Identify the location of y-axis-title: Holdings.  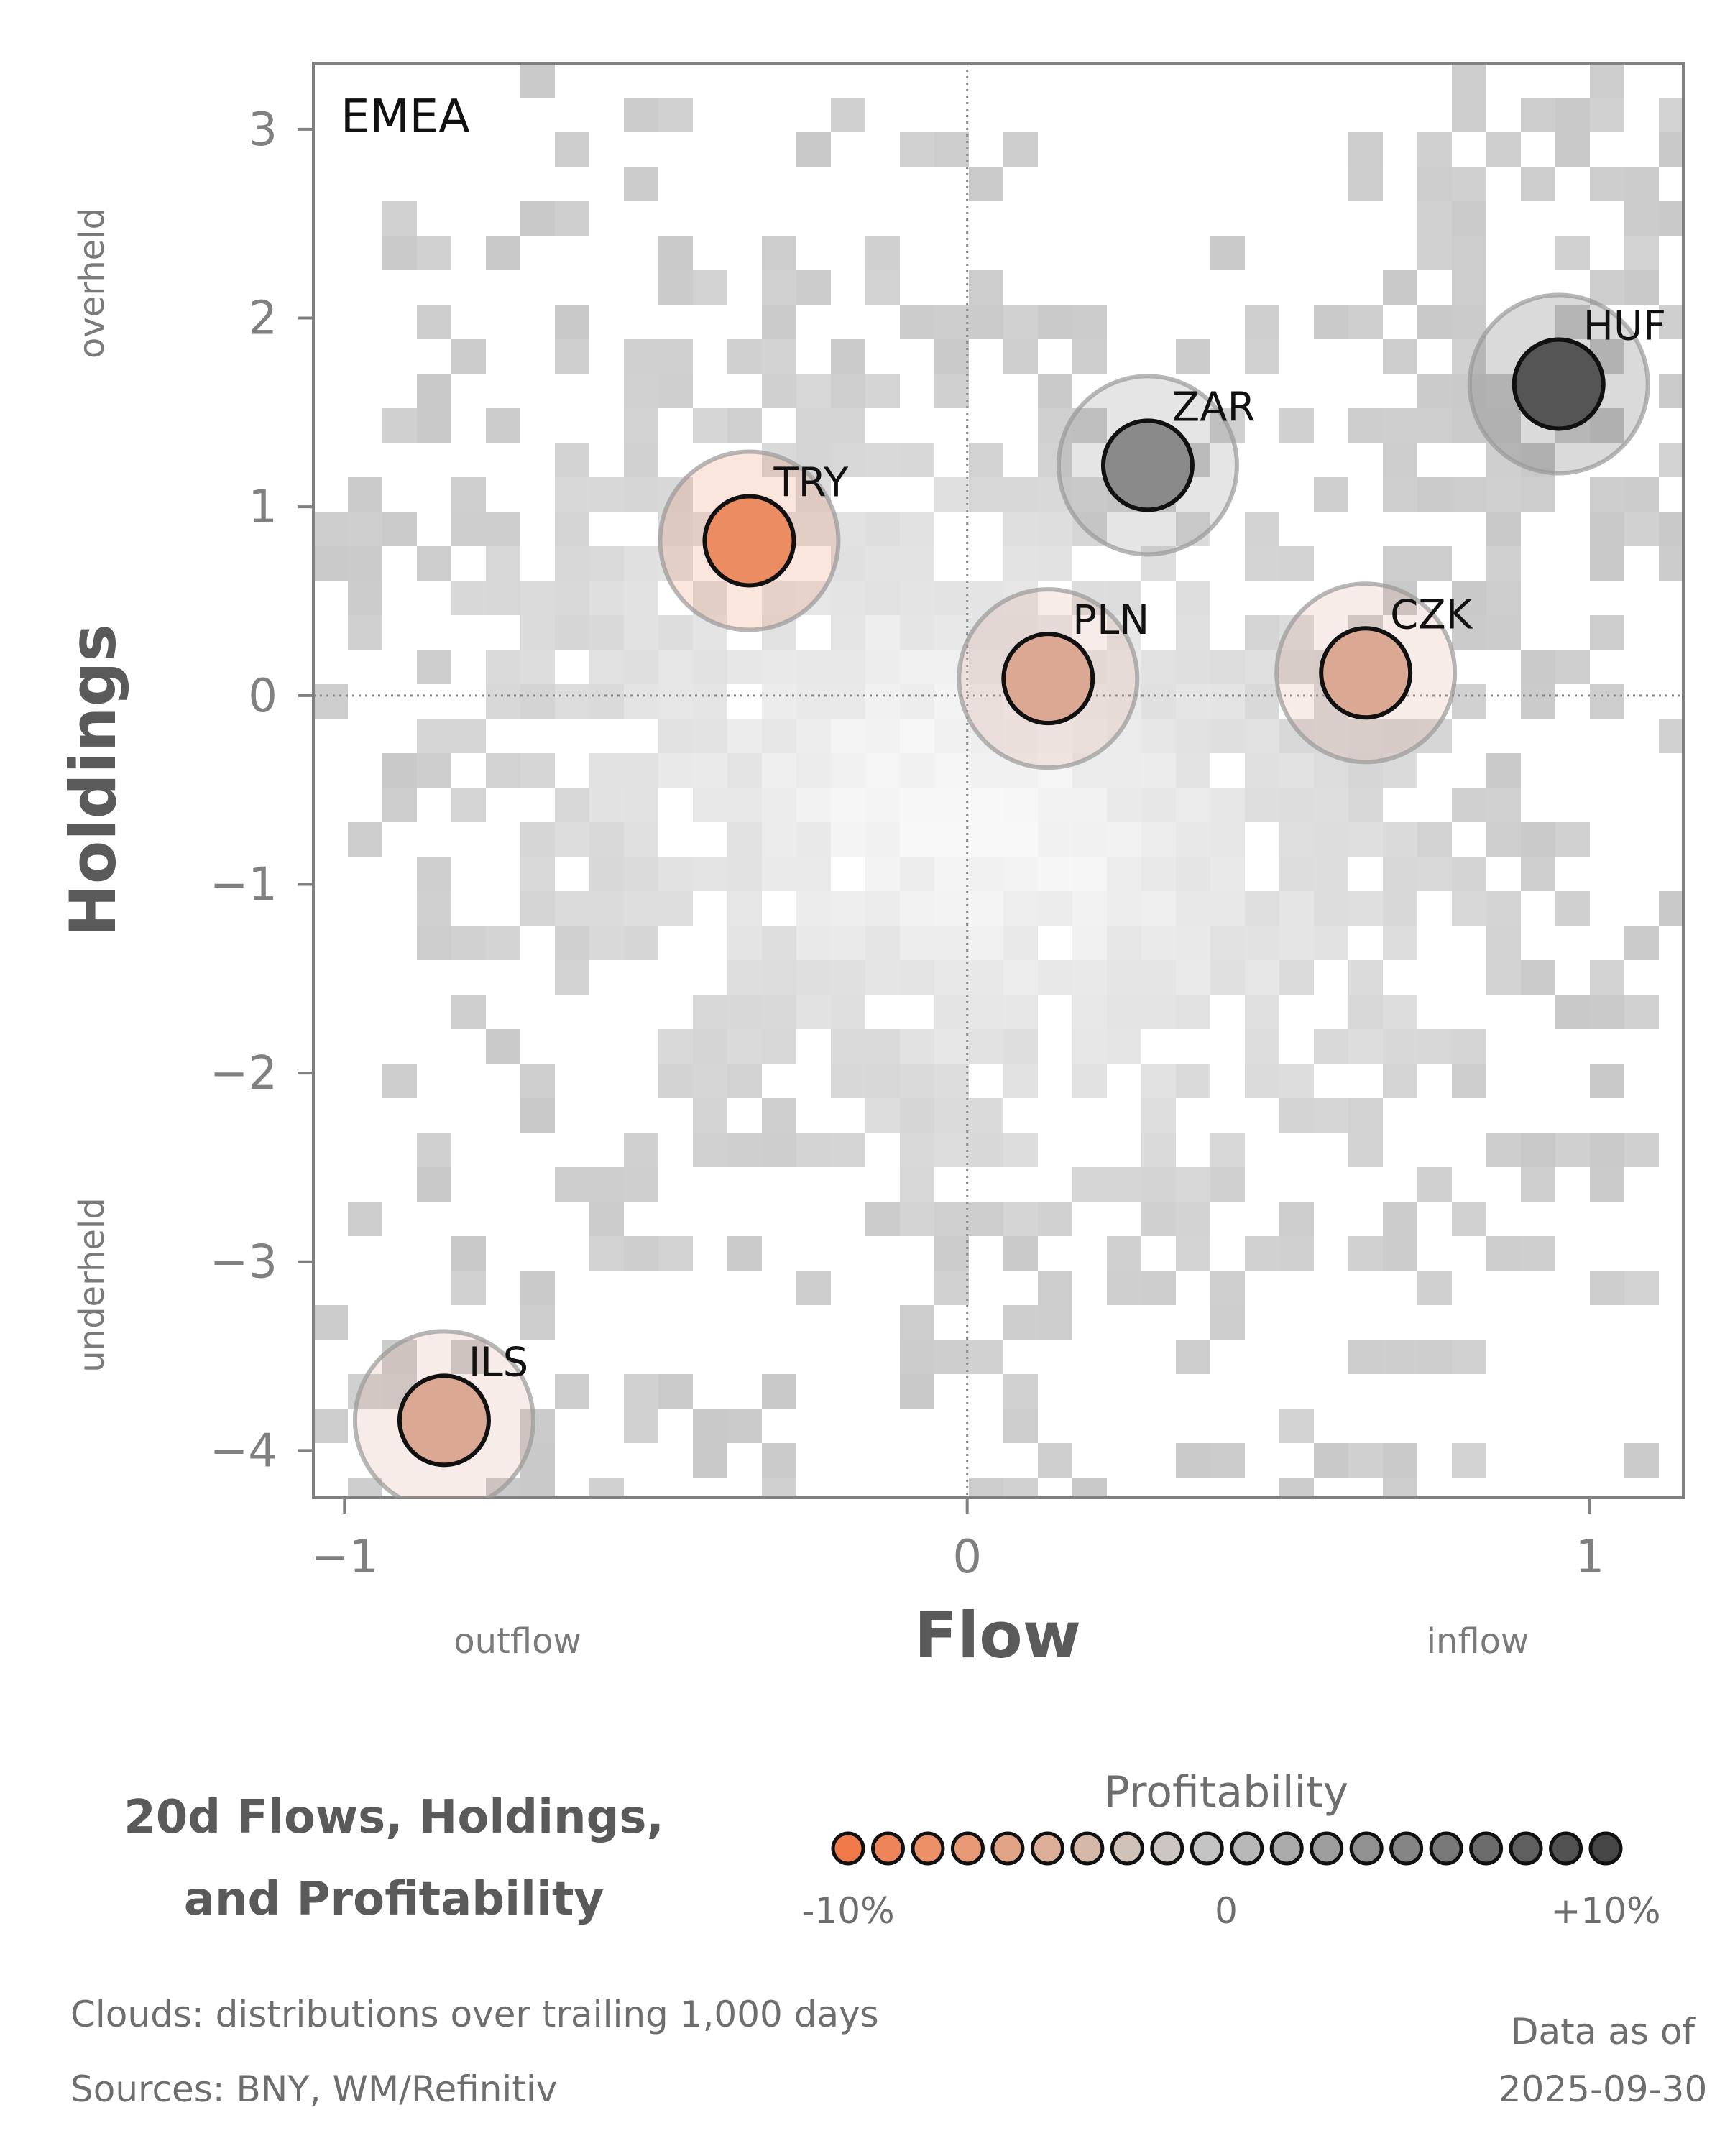
(93, 780).